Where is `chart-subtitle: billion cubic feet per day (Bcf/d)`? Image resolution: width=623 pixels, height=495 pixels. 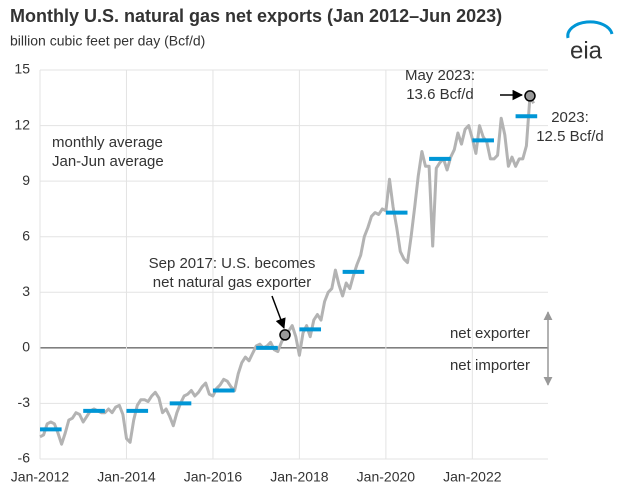 chart-subtitle: billion cubic feet per day (Bcf/d) is located at coordinates (107, 41).